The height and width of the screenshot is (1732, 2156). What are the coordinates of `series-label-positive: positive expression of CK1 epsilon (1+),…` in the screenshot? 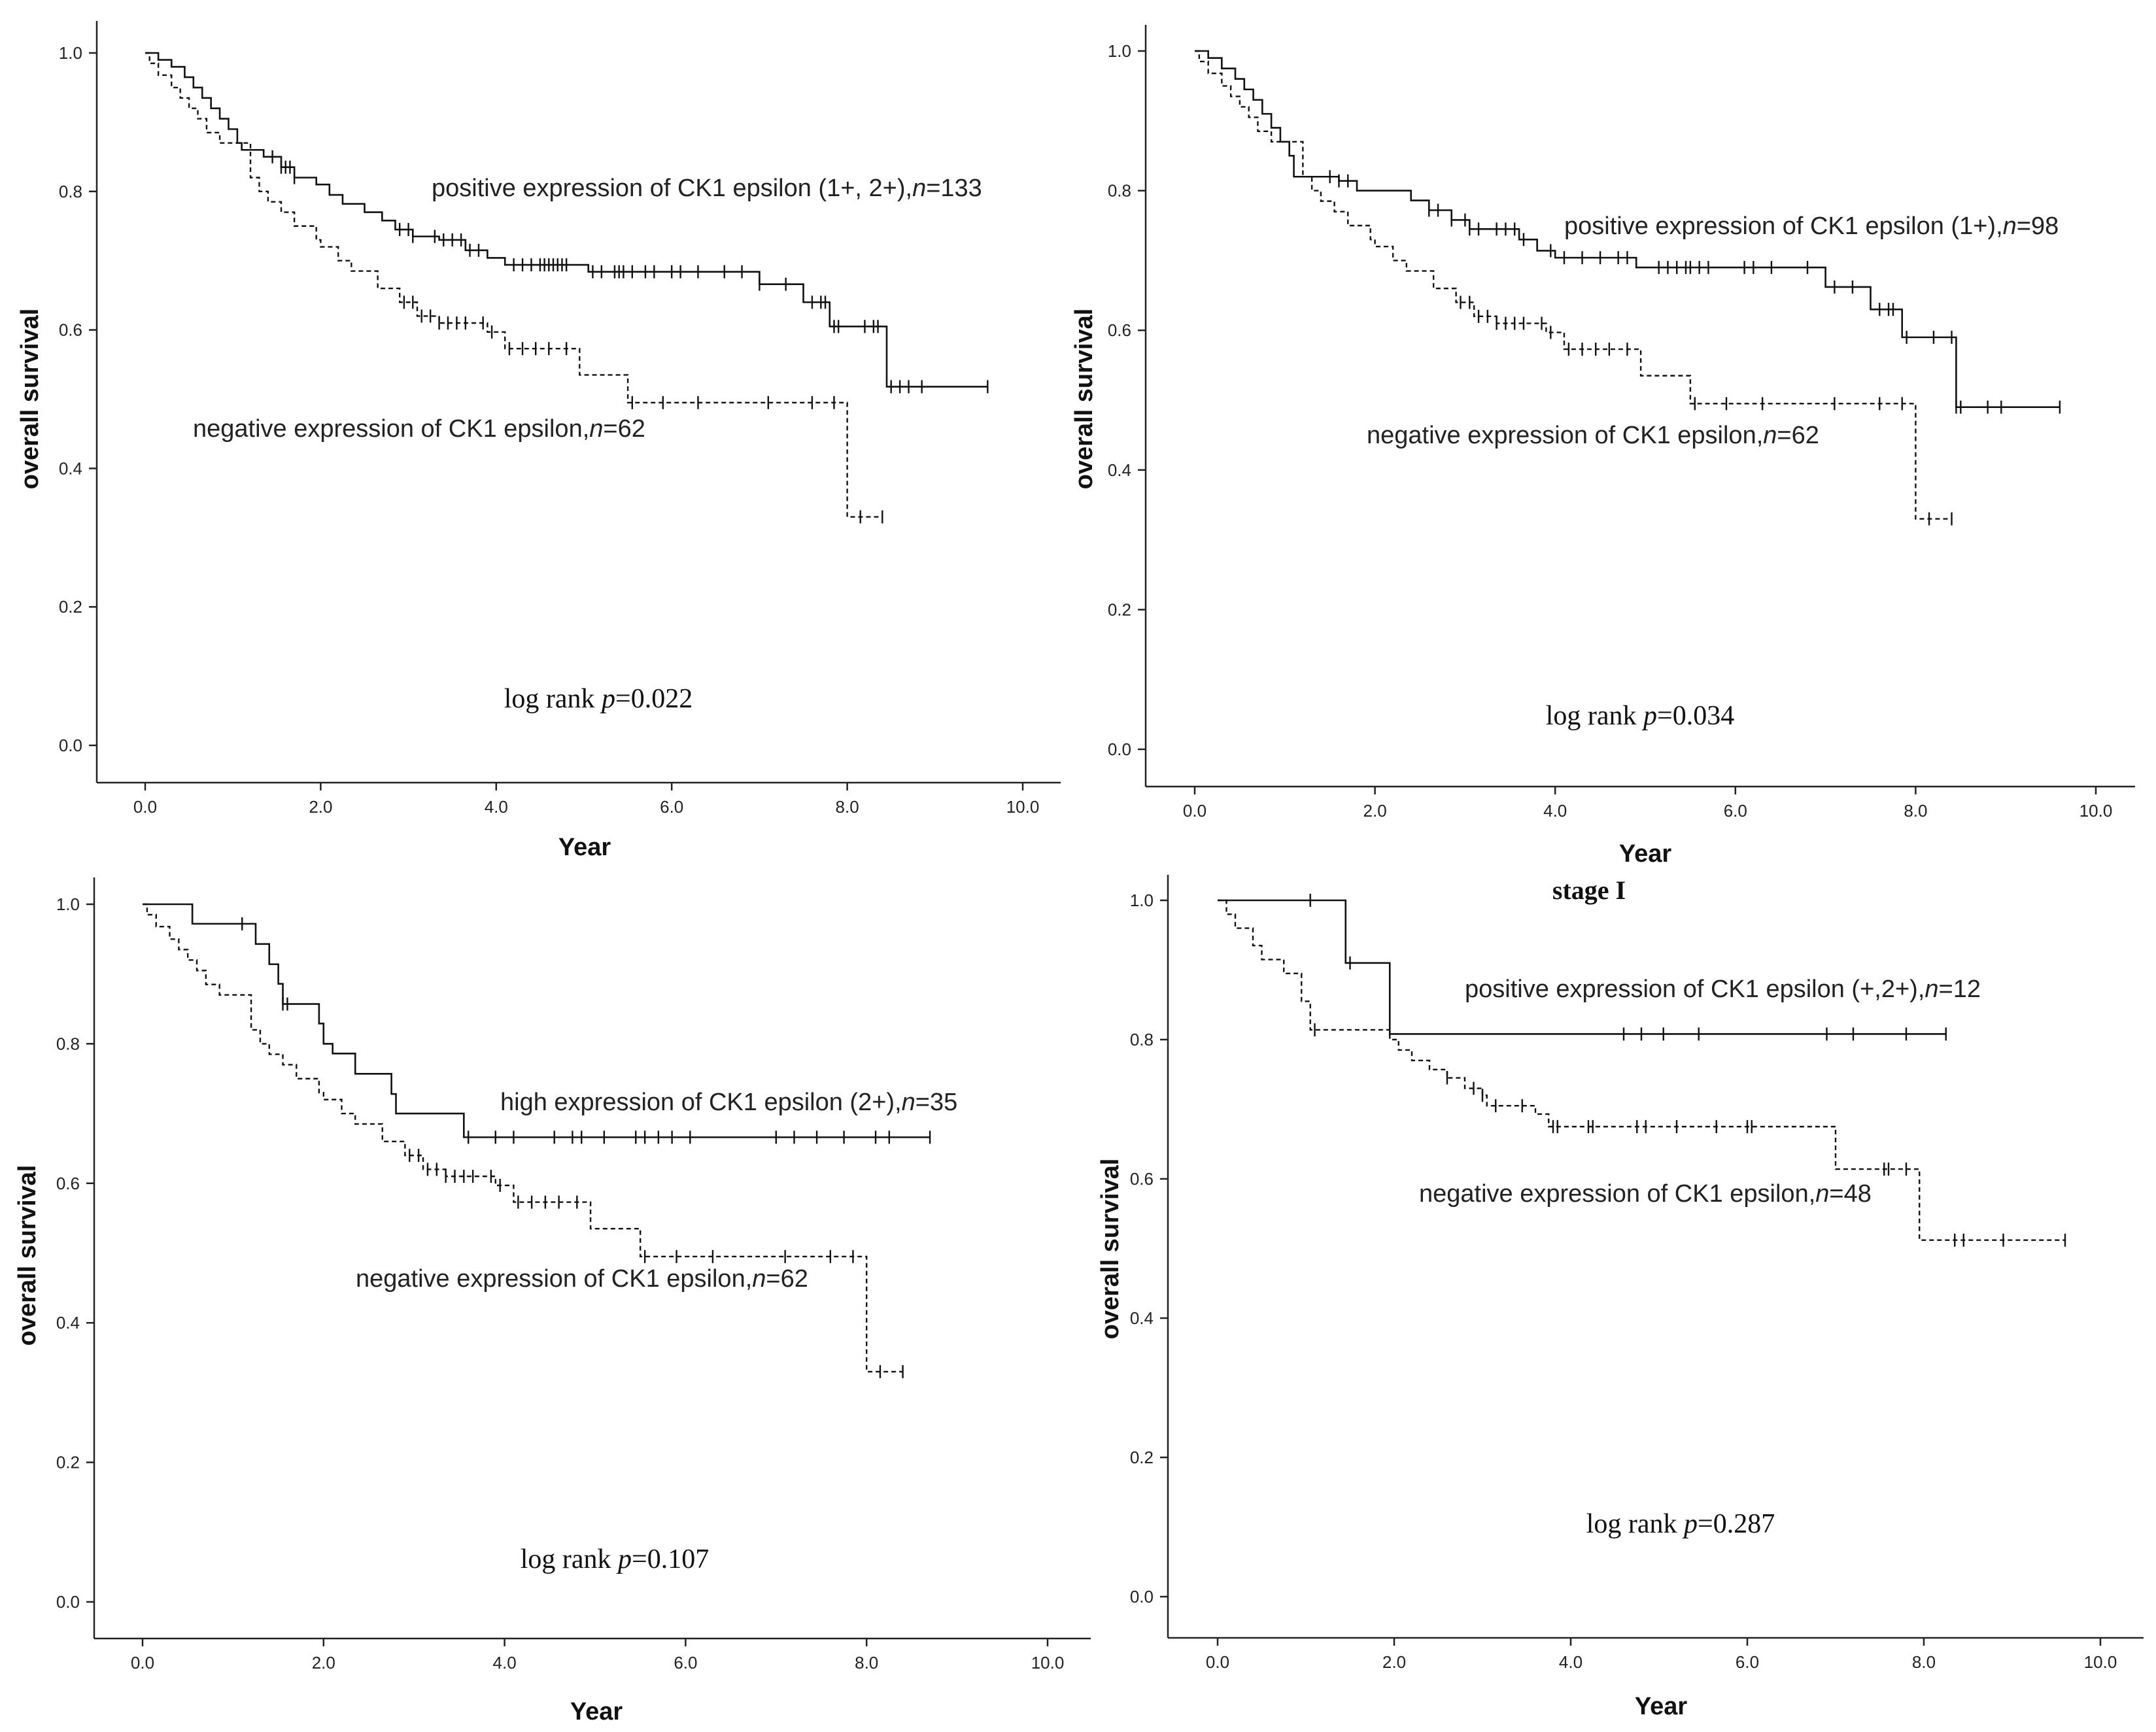 It's located at (1811, 226).